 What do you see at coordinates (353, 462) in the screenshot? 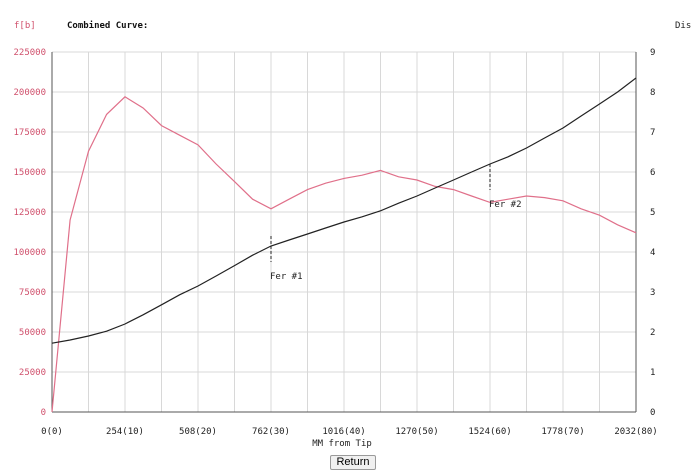
I see `return-button: Return` at bounding box center [353, 462].